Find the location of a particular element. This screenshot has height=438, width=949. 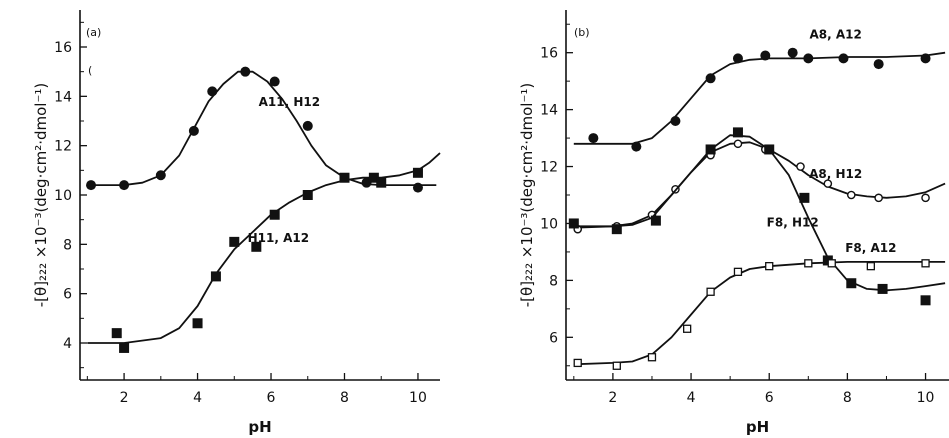

series-a11-h12 is located at coordinates (261, 129).